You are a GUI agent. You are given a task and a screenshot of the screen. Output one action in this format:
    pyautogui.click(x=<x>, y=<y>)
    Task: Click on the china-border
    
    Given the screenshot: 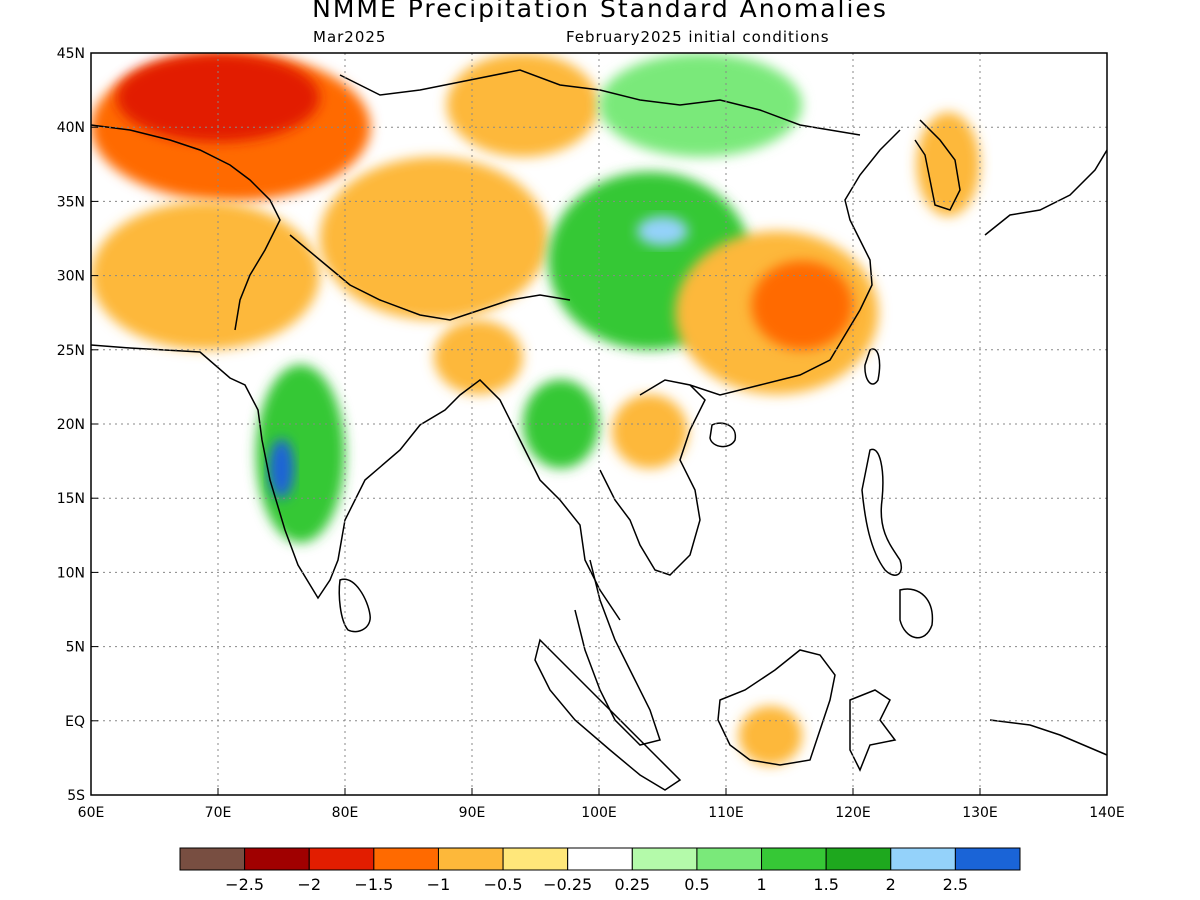 What is the action you would take?
    pyautogui.click(x=600, y=102)
    